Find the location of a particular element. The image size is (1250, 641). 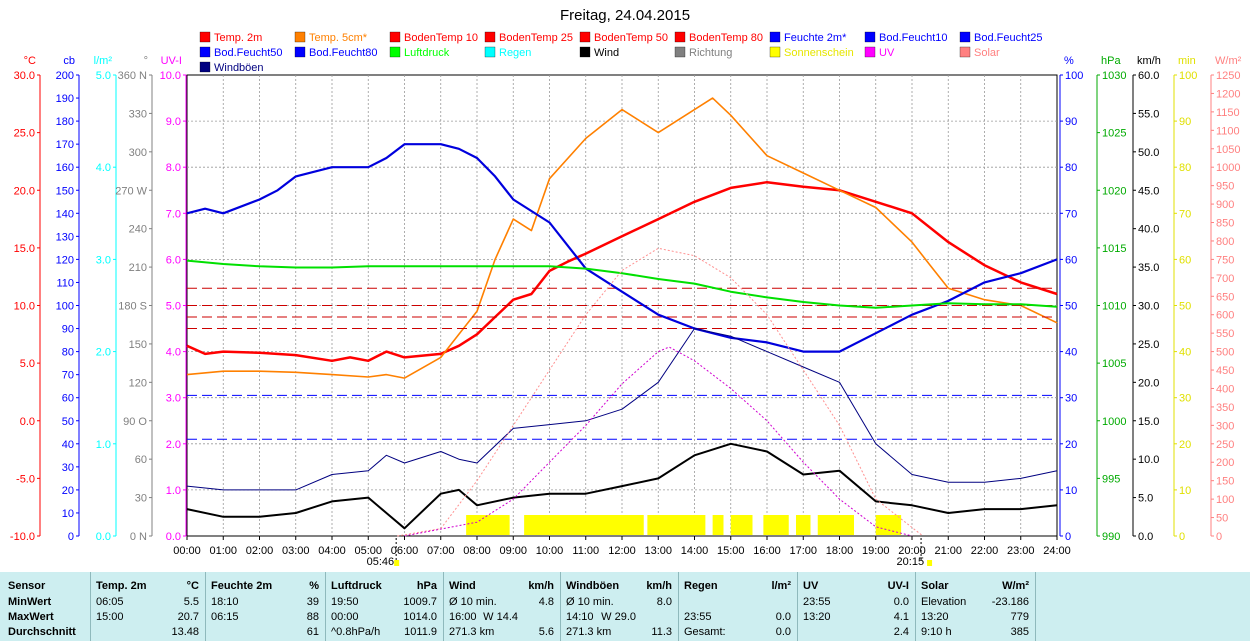

stats-time: 271.3 km is located at coordinates (589, 632).